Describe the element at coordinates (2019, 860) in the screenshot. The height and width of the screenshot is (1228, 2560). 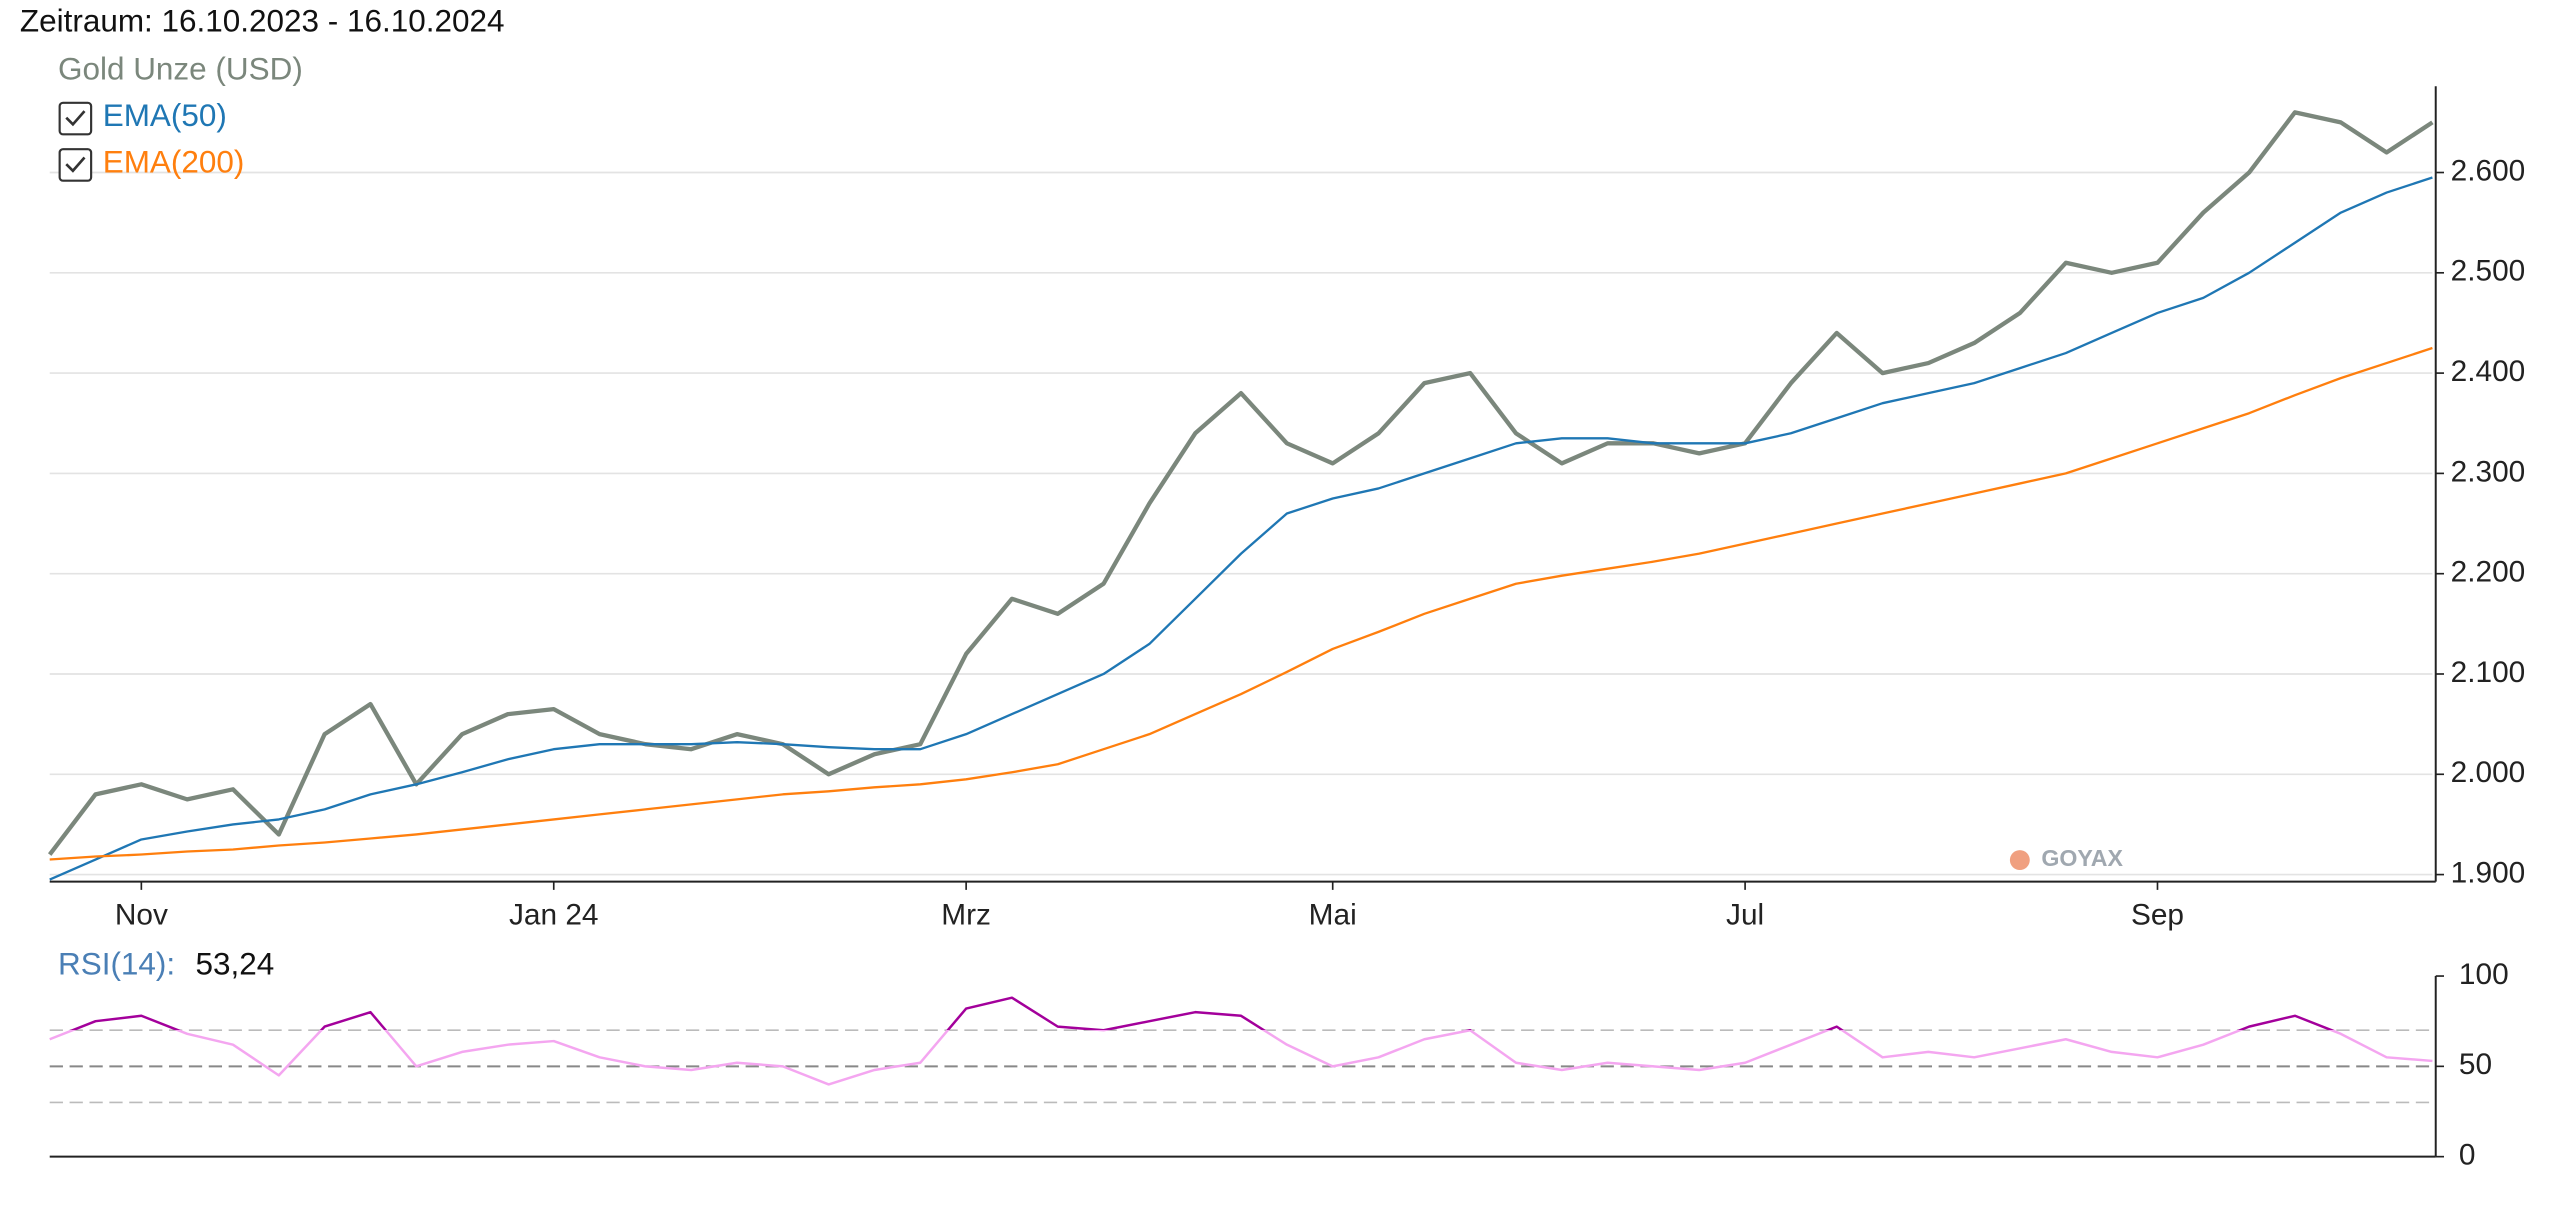
I see `watermark-logo` at that location.